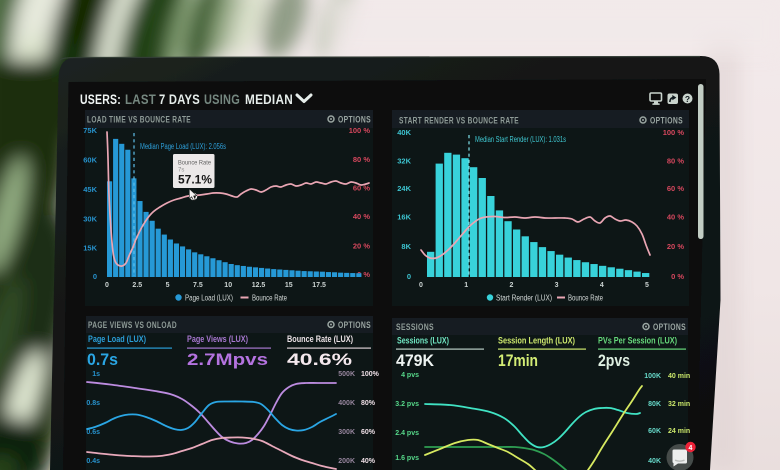  What do you see at coordinates (346, 374) in the screenshot?
I see `svg-text: 500K` at bounding box center [346, 374].